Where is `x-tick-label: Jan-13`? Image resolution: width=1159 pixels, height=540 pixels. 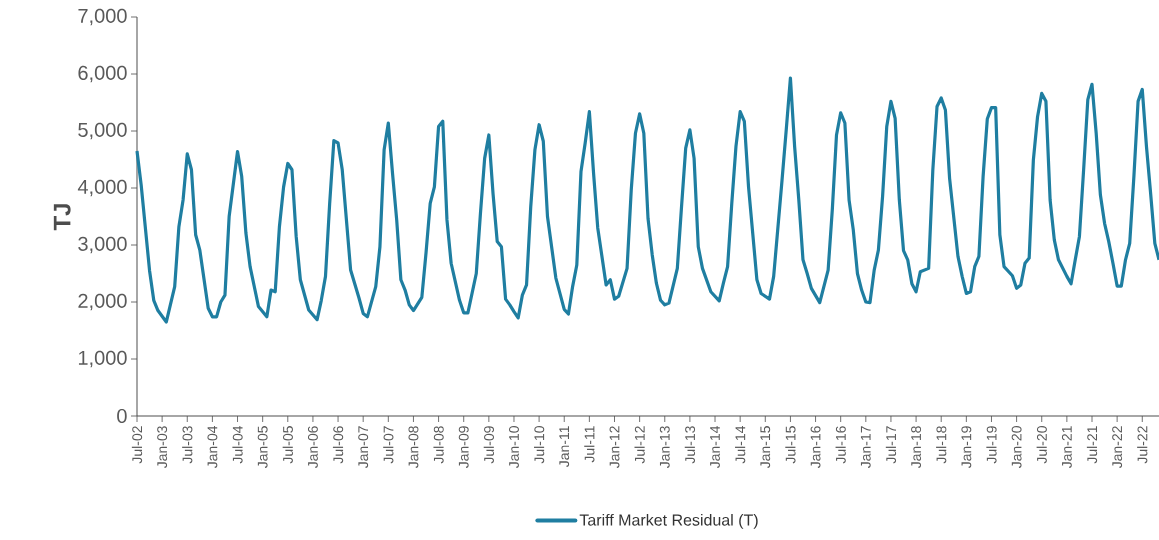
x-tick-label: Jan-13 is located at coordinates (664, 447).